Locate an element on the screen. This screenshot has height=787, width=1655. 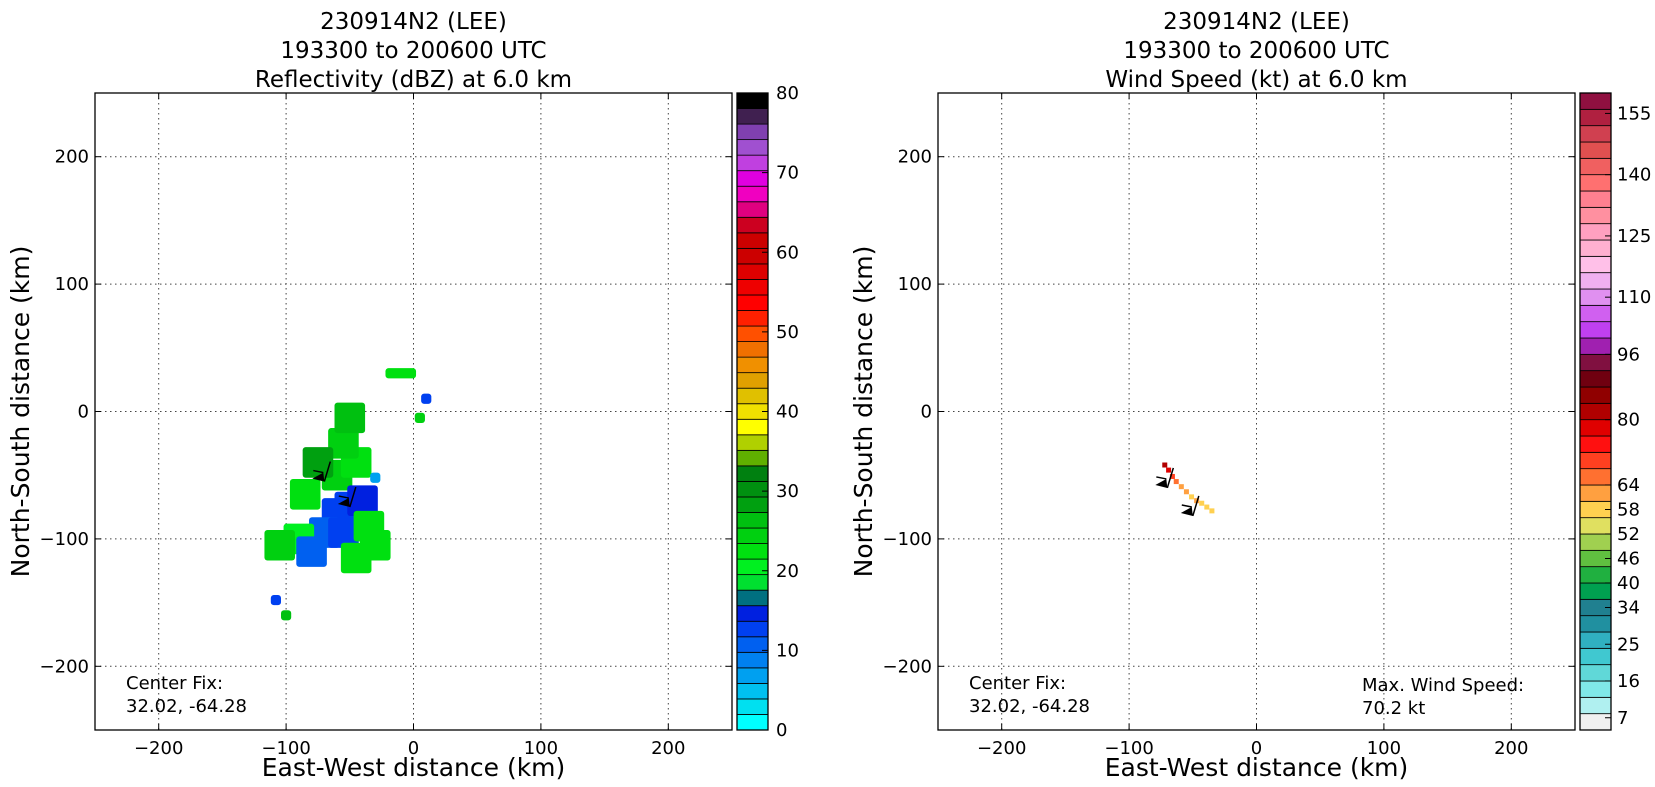
colorbar-tick-label: 70 is located at coordinates (787, 173).